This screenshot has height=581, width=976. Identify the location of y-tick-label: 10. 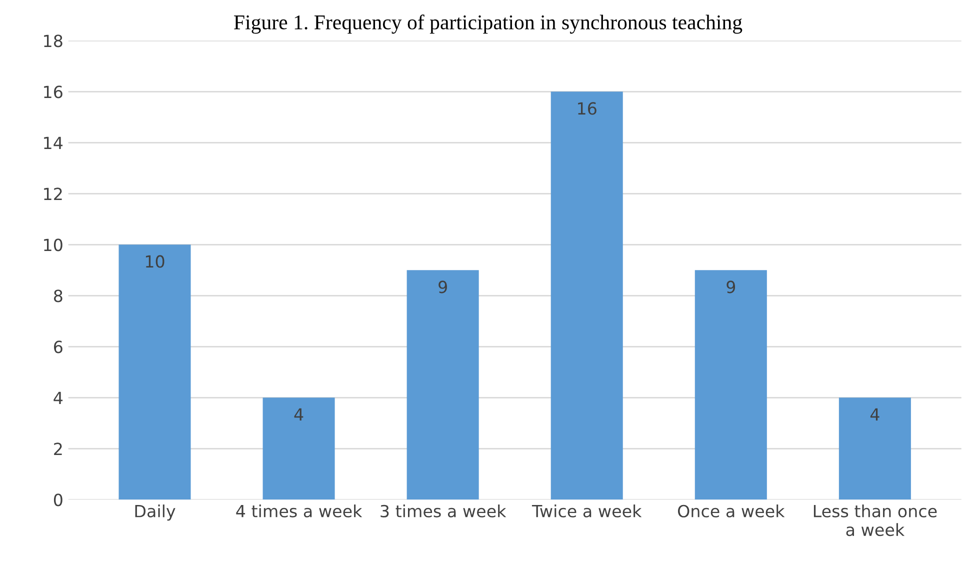
(53, 245).